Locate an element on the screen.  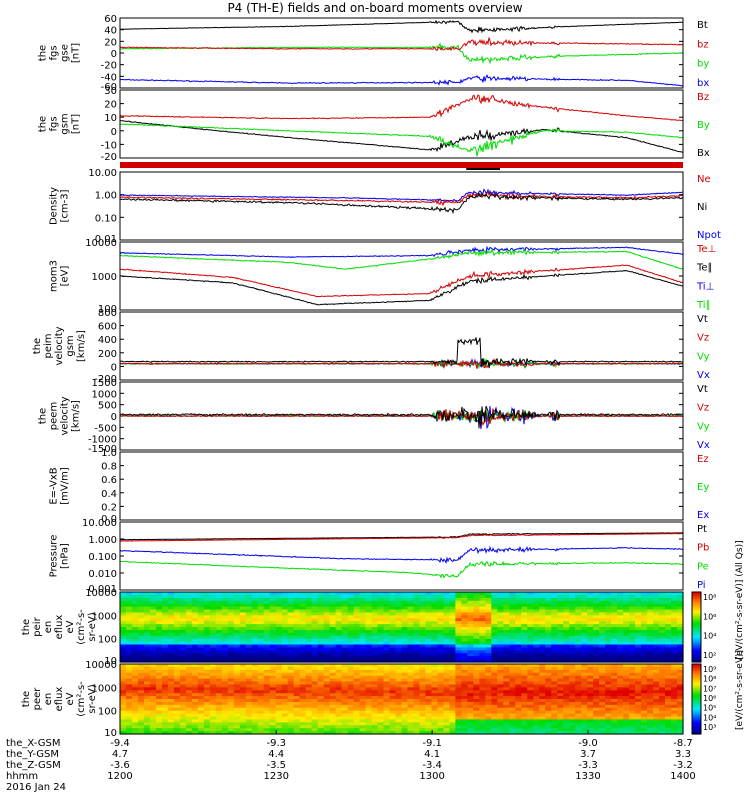
y-axis-label: (cm²-s- is located at coordinates (81, 627).